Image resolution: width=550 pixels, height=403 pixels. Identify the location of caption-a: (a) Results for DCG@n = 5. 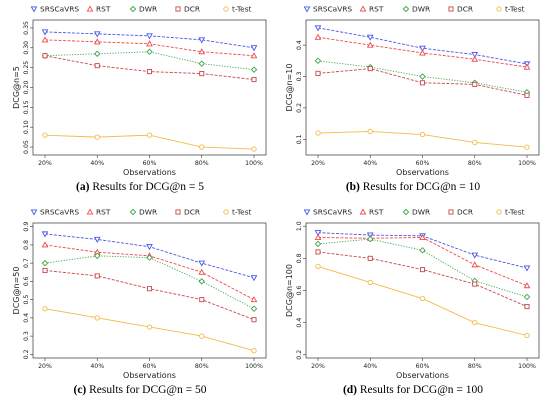
(140, 187).